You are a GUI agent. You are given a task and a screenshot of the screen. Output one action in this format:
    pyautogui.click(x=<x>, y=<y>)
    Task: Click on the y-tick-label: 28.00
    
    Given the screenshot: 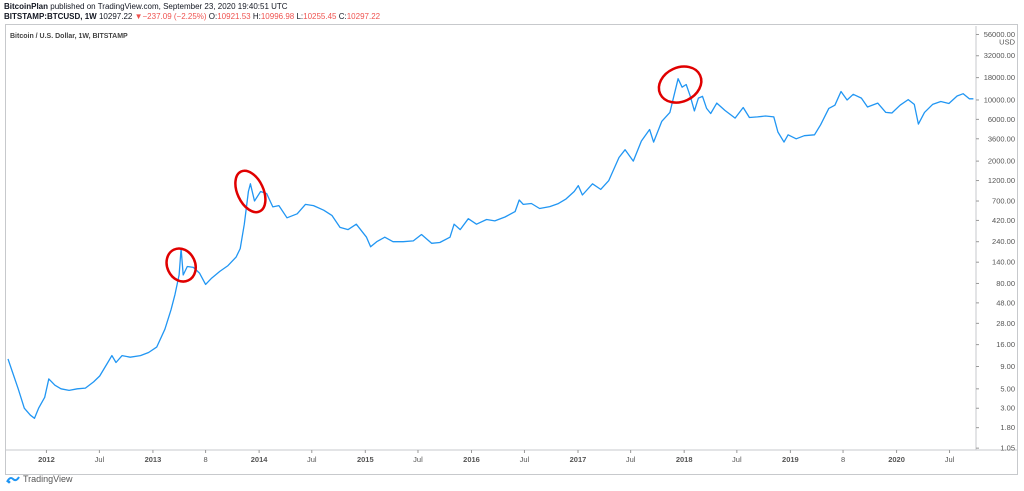 What is the action you would take?
    pyautogui.click(x=1005, y=323)
    